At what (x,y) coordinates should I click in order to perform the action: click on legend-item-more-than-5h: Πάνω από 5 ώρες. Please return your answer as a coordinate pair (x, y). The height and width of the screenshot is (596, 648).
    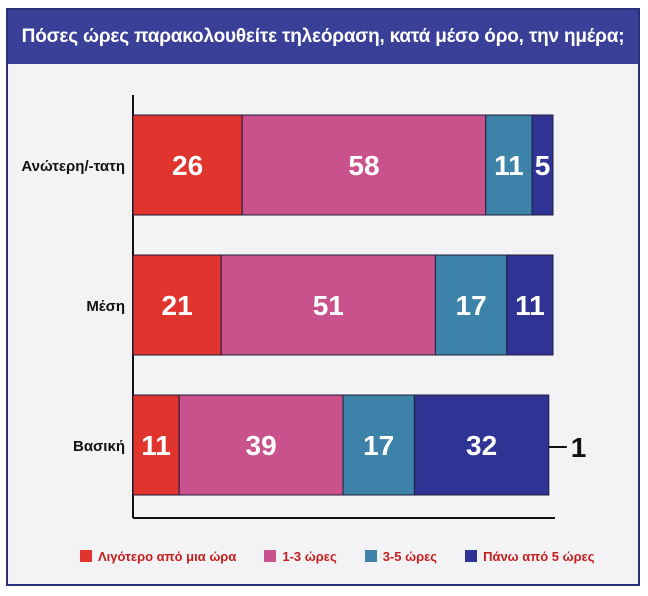
    Looking at the image, I should click on (530, 556).